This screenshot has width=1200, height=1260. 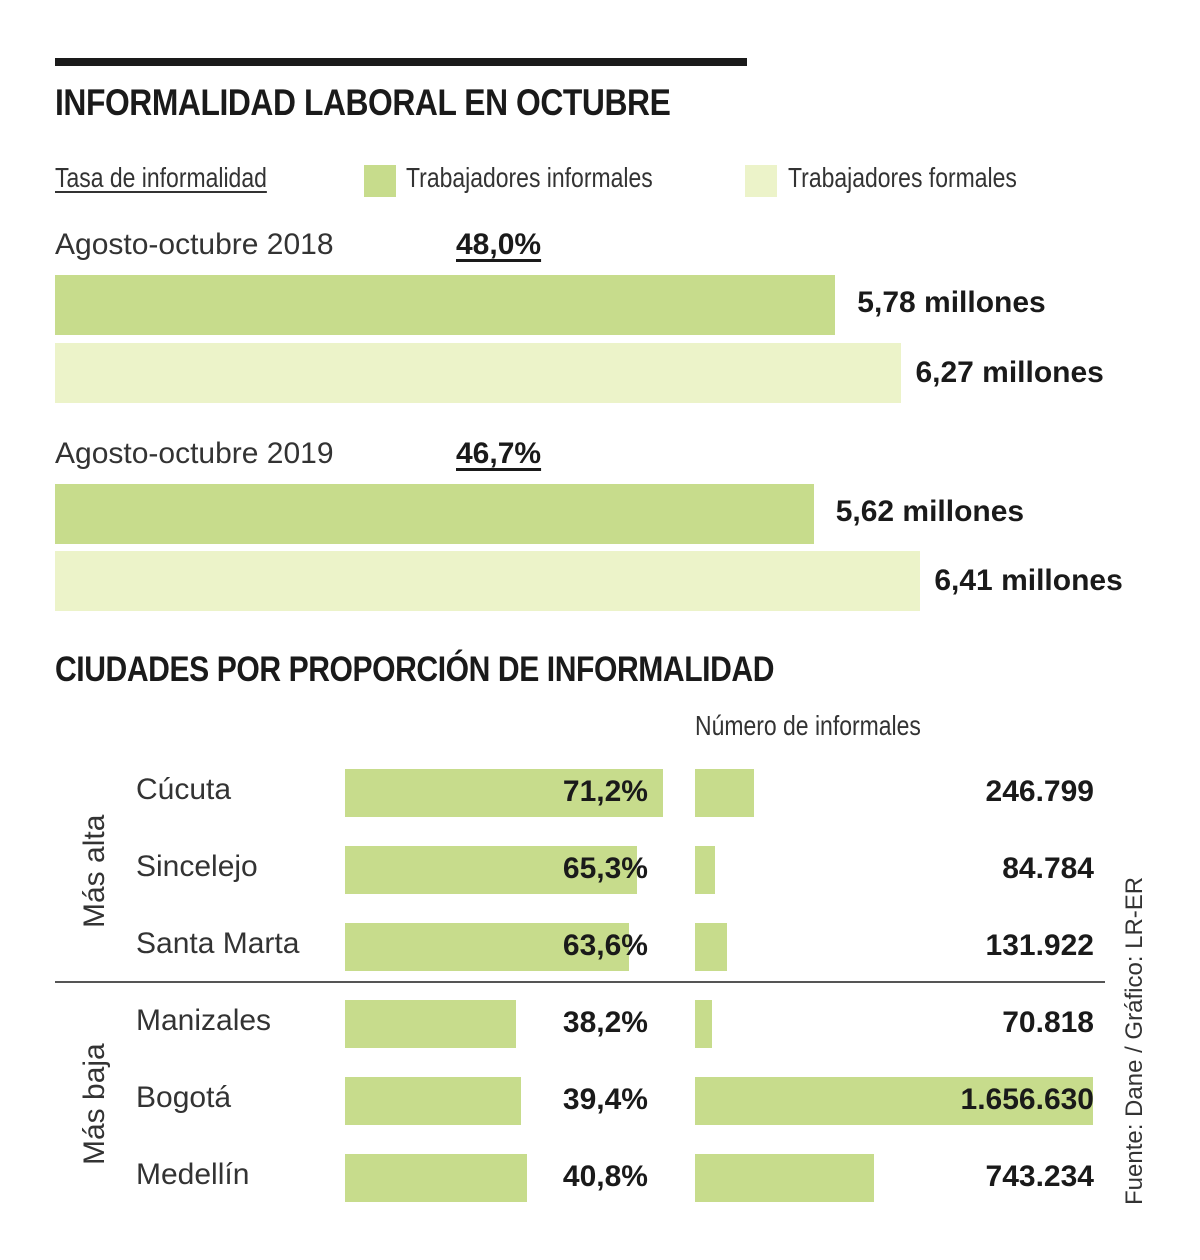 I want to click on chart-title: INFORMALIDAD LABORAL EN OCTUBRE, so click(x=363, y=102).